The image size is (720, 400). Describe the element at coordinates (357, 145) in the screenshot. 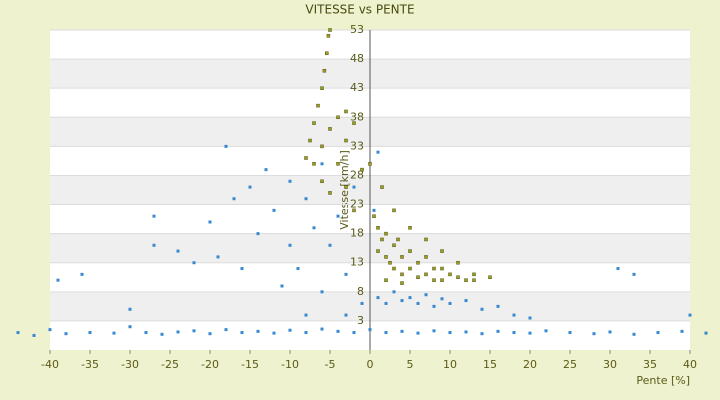

I see `y-tick-label: 33` at that location.